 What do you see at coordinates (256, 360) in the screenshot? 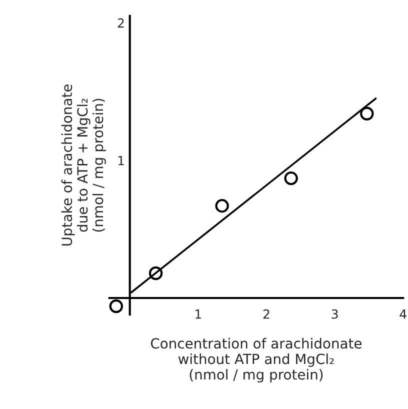
I see `x-axis-title: Concentration of arachidonate without ATP and MgCl₂ (nmol / mg protein)` at bounding box center [256, 360].